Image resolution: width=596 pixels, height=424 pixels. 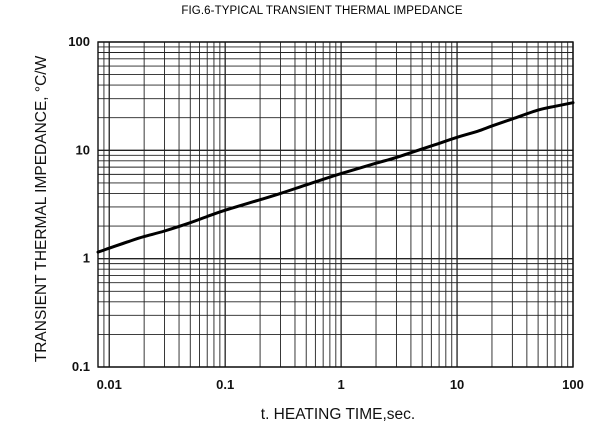 I want to click on y-tick-label: 100, so click(x=79, y=41).